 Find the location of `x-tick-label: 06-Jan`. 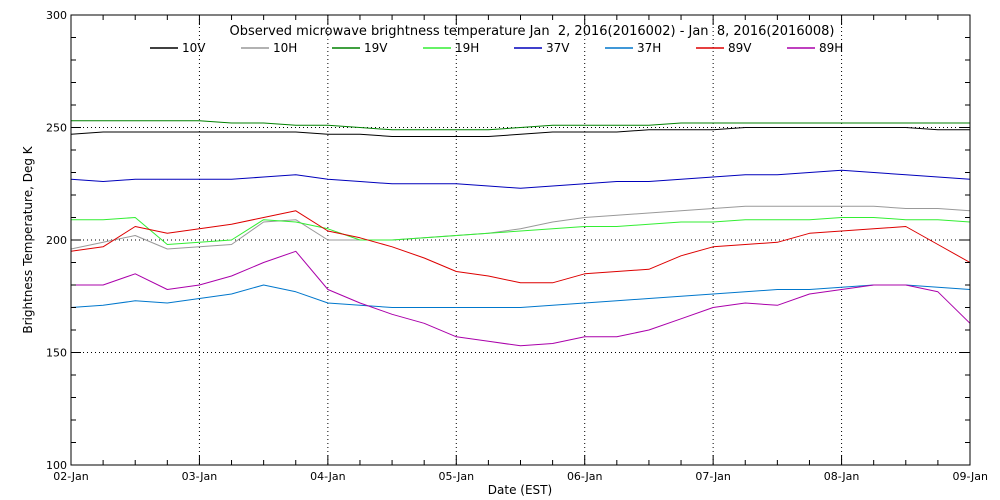

x-tick-label: 06-Jan is located at coordinates (585, 476).